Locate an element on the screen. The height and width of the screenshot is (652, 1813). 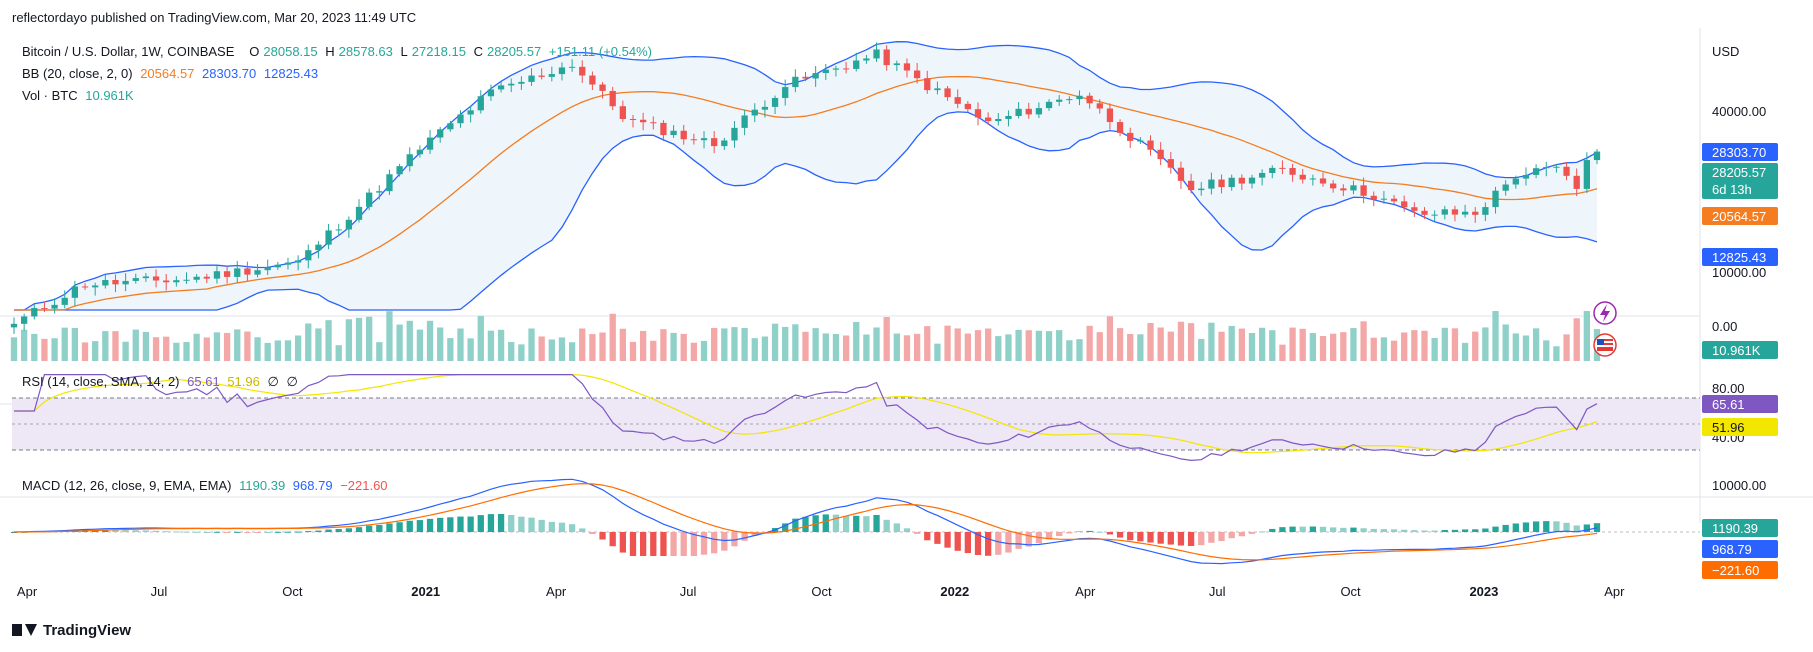
vol-value: 10.961K is located at coordinates (109, 95).